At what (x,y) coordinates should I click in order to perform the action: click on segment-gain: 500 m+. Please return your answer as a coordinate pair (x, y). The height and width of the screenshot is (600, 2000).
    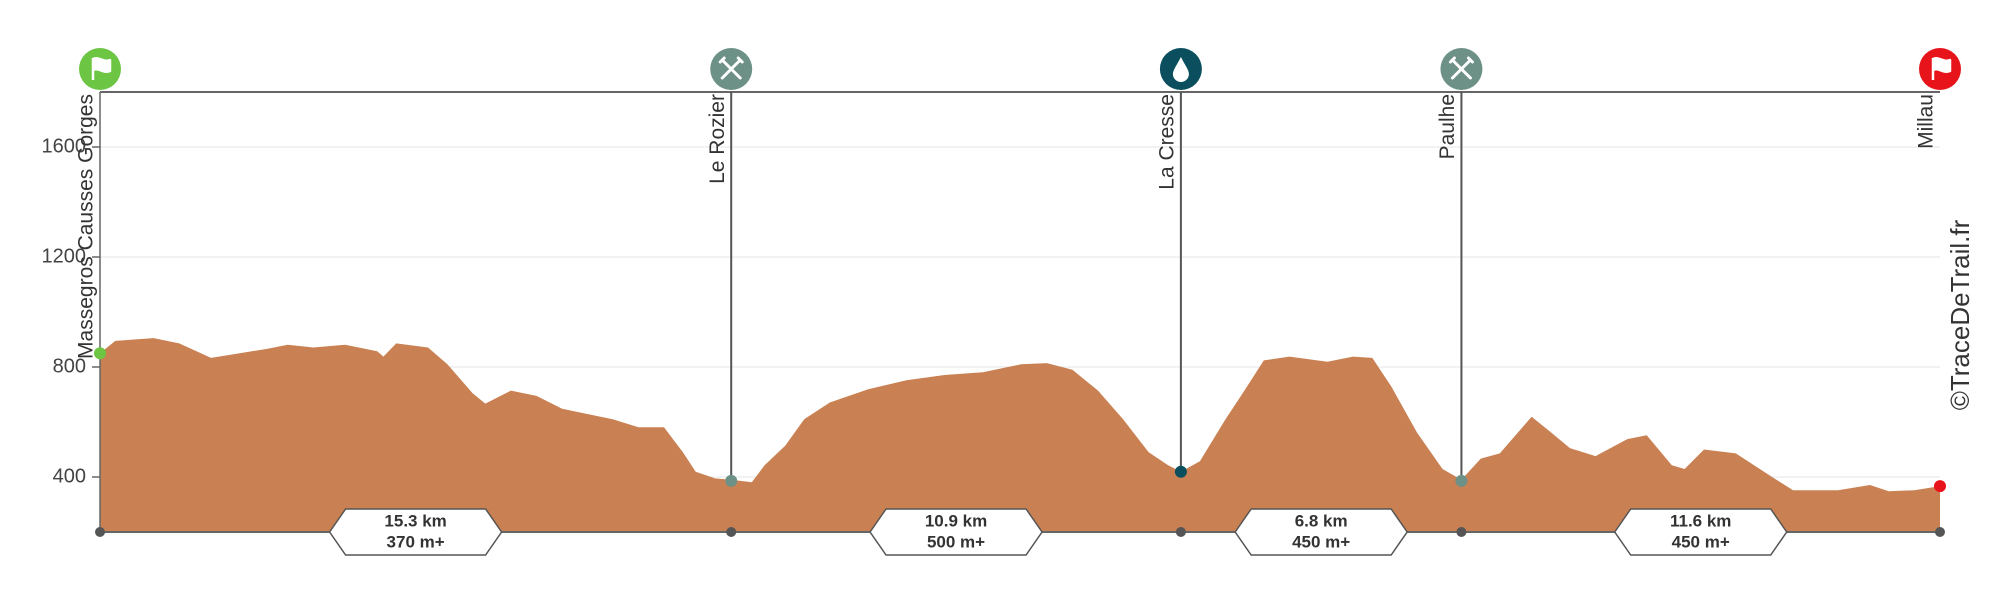
    Looking at the image, I should click on (956, 541).